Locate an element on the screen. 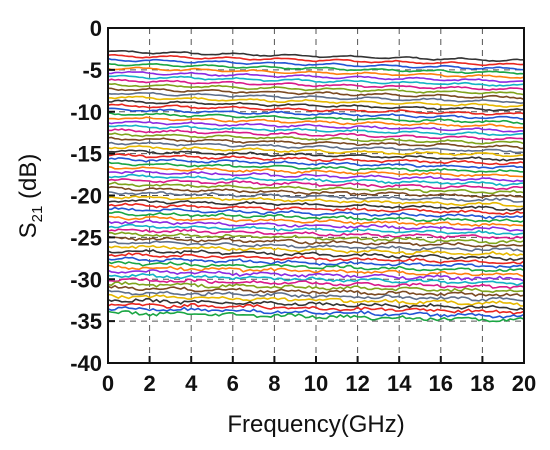 The height and width of the screenshot is (450, 550). x-tick-label: 12 is located at coordinates (357, 383).